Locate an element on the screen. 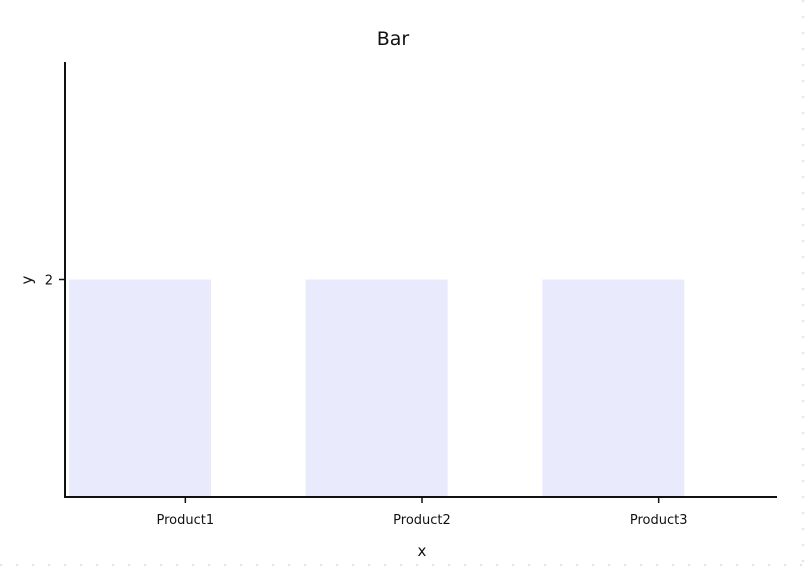 The width and height of the screenshot is (807, 569). x-tick-label: Product1 is located at coordinates (186, 520).